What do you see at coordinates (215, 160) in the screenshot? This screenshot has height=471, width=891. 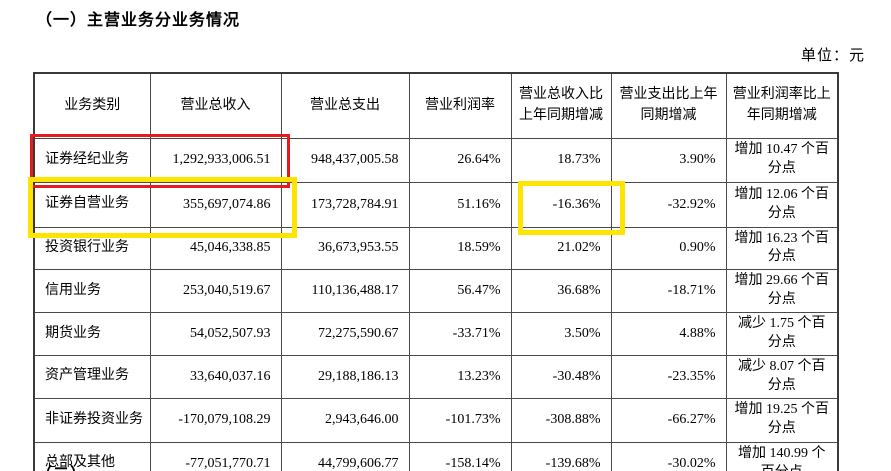 I see `cell-revenue: 1,292,933,006.51` at bounding box center [215, 160].